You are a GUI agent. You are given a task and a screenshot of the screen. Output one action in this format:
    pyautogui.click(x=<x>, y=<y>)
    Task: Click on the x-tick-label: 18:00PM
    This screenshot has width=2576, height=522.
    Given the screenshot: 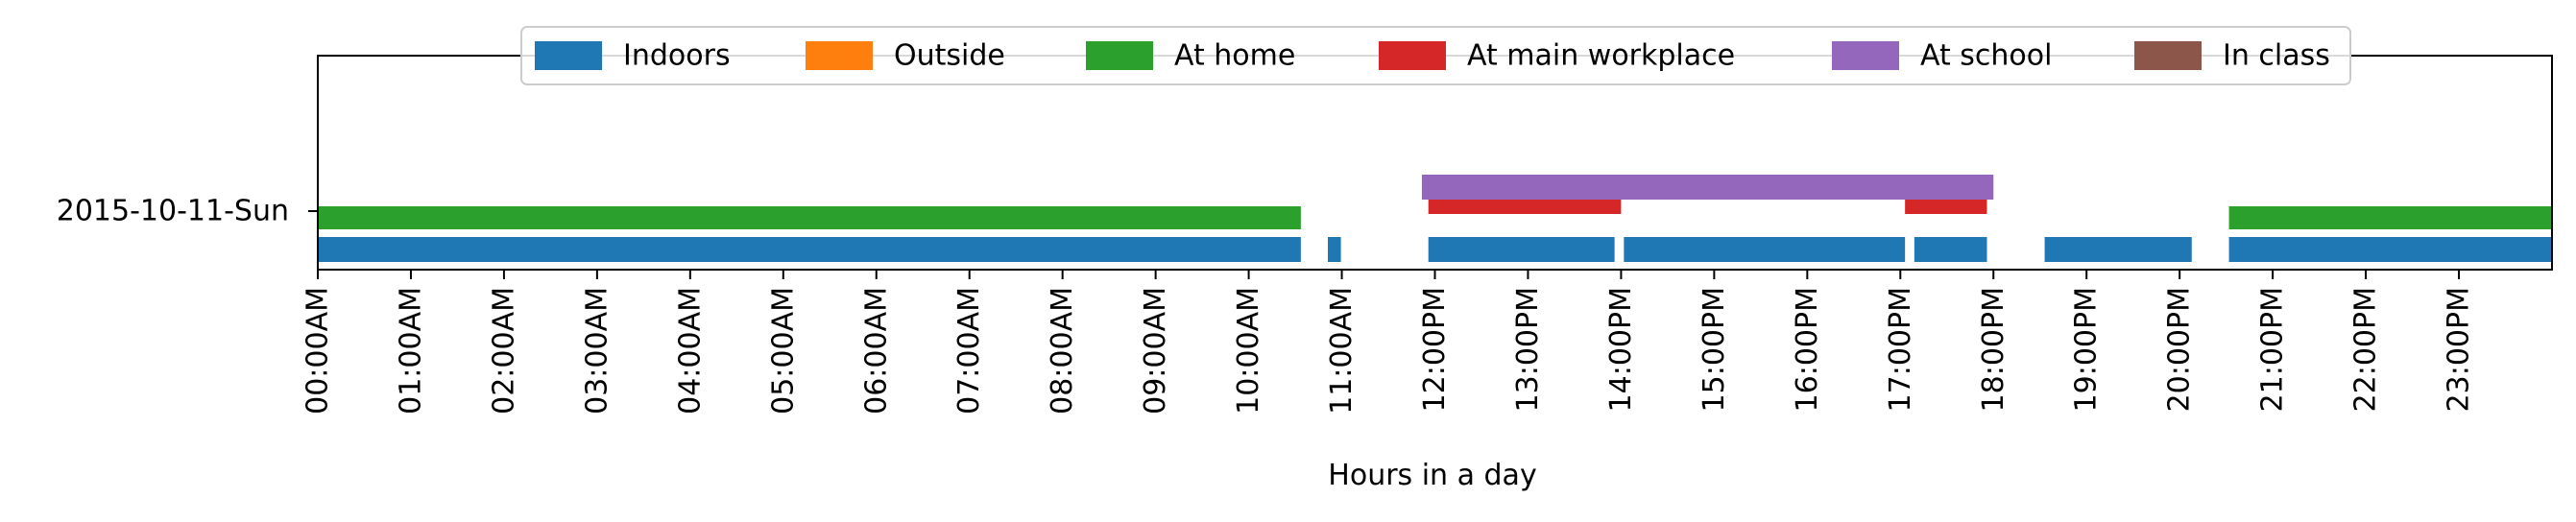 What is the action you would take?
    pyautogui.click(x=1993, y=349)
    